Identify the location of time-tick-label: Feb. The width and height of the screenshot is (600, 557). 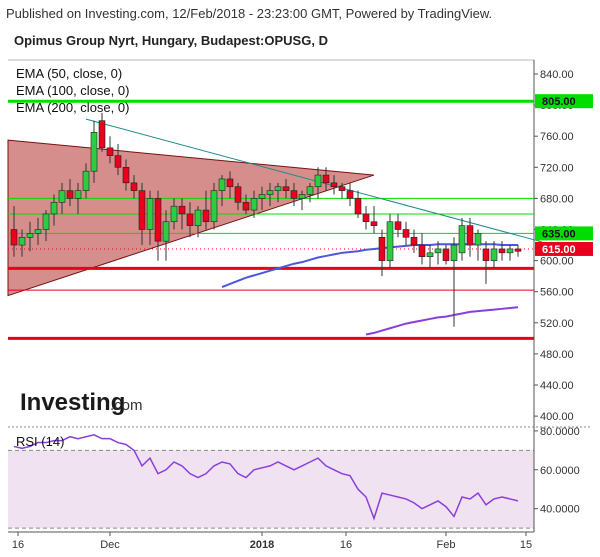
(446, 545).